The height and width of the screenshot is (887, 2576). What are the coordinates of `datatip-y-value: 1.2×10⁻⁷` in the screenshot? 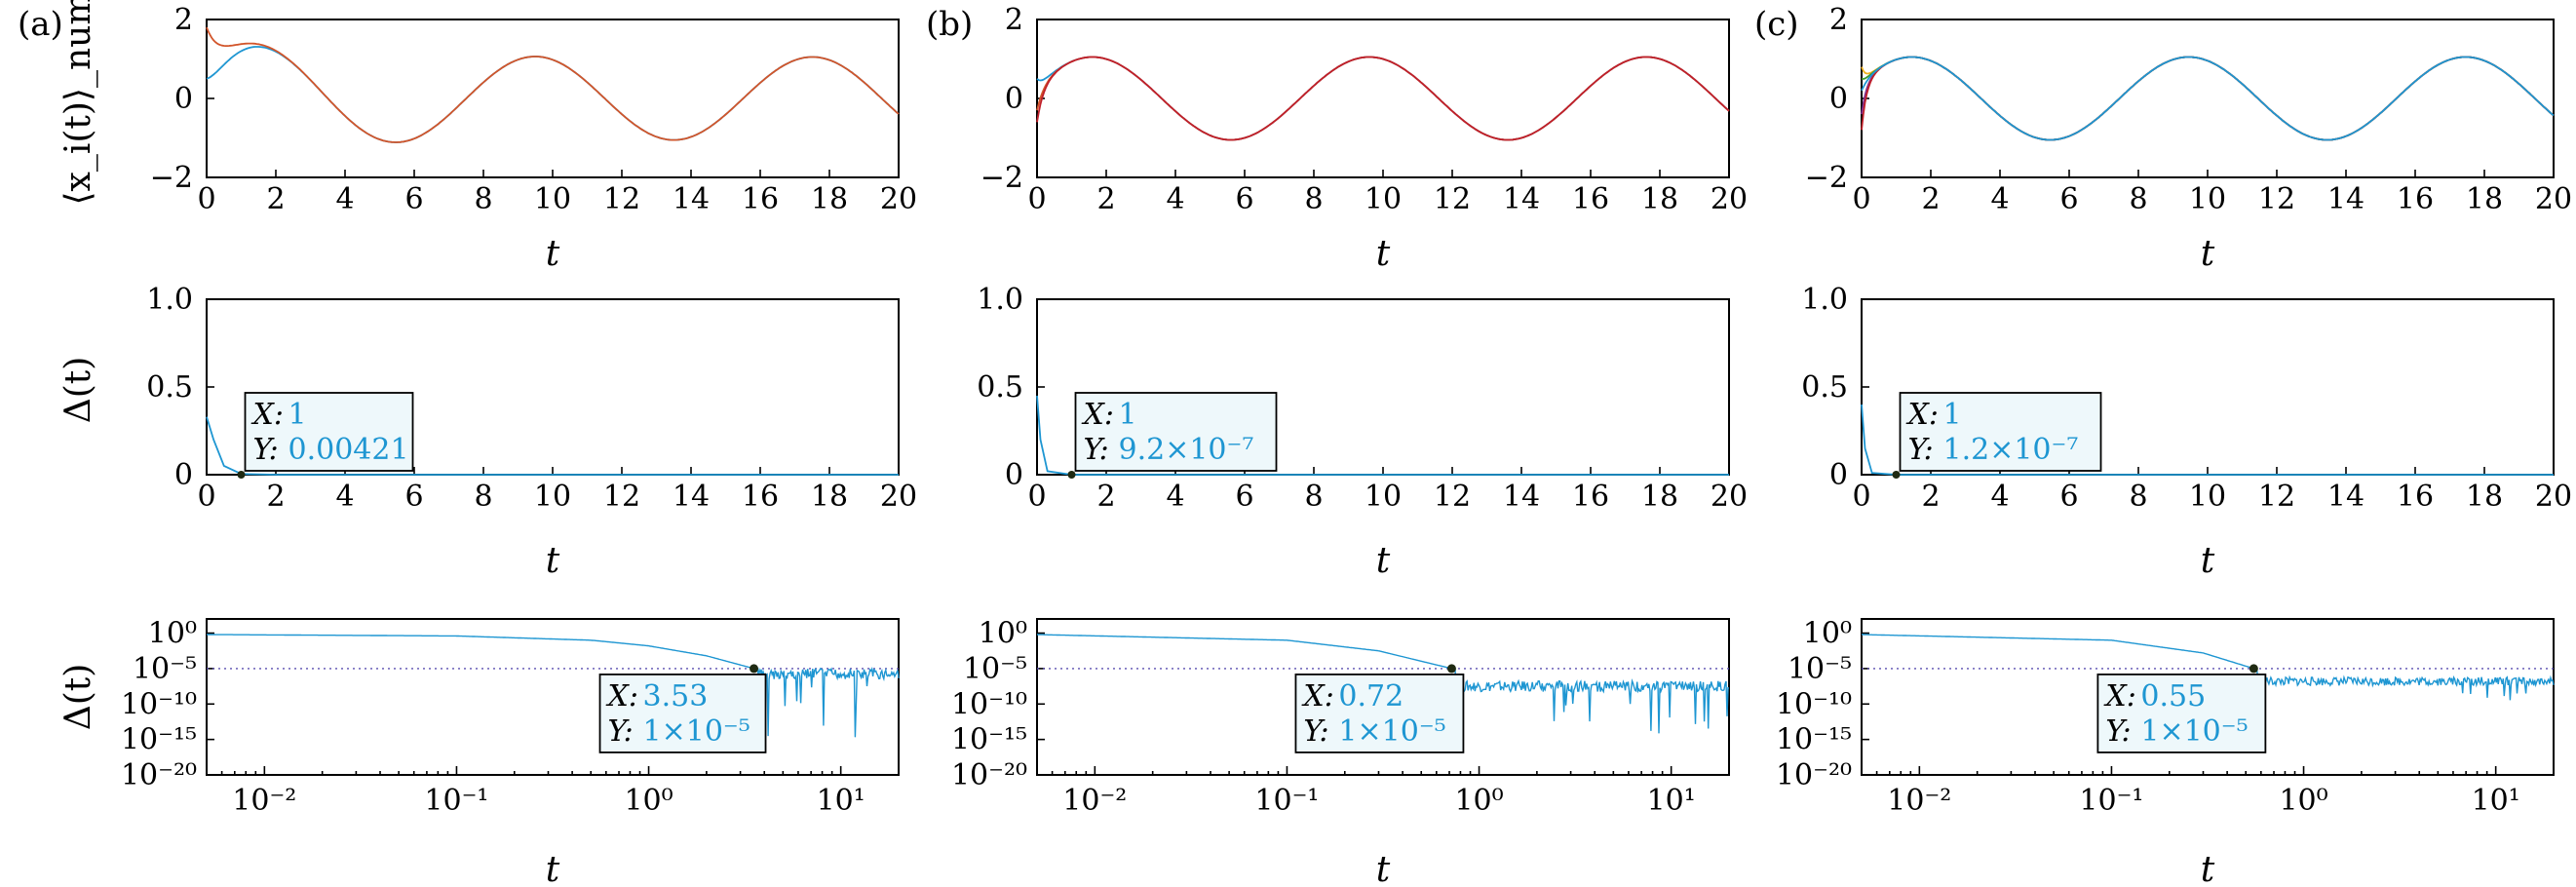 It's located at (2011, 450).